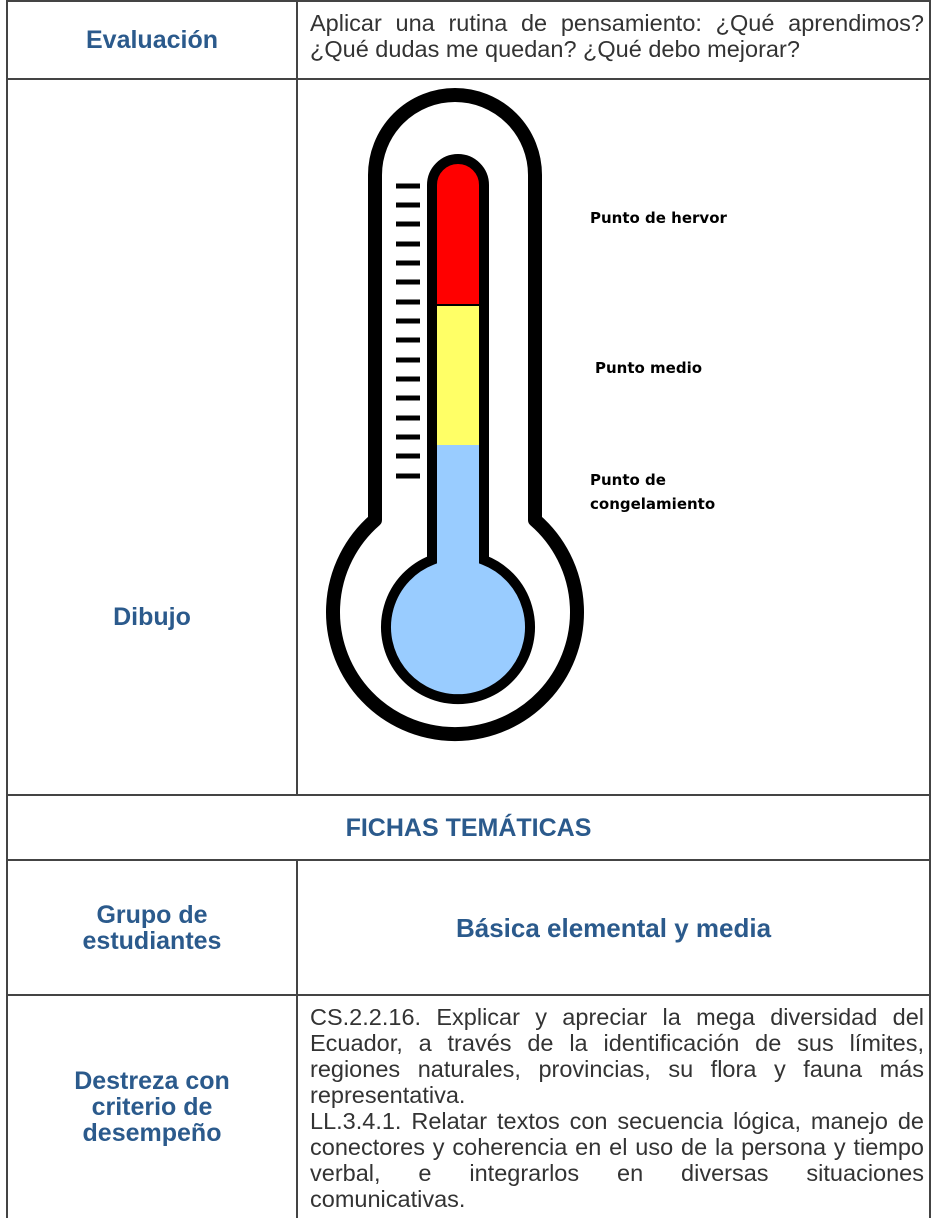 This screenshot has height=1218, width=932. Describe the element at coordinates (152, 40) in the screenshot. I see `row-label: Evaluación` at that location.